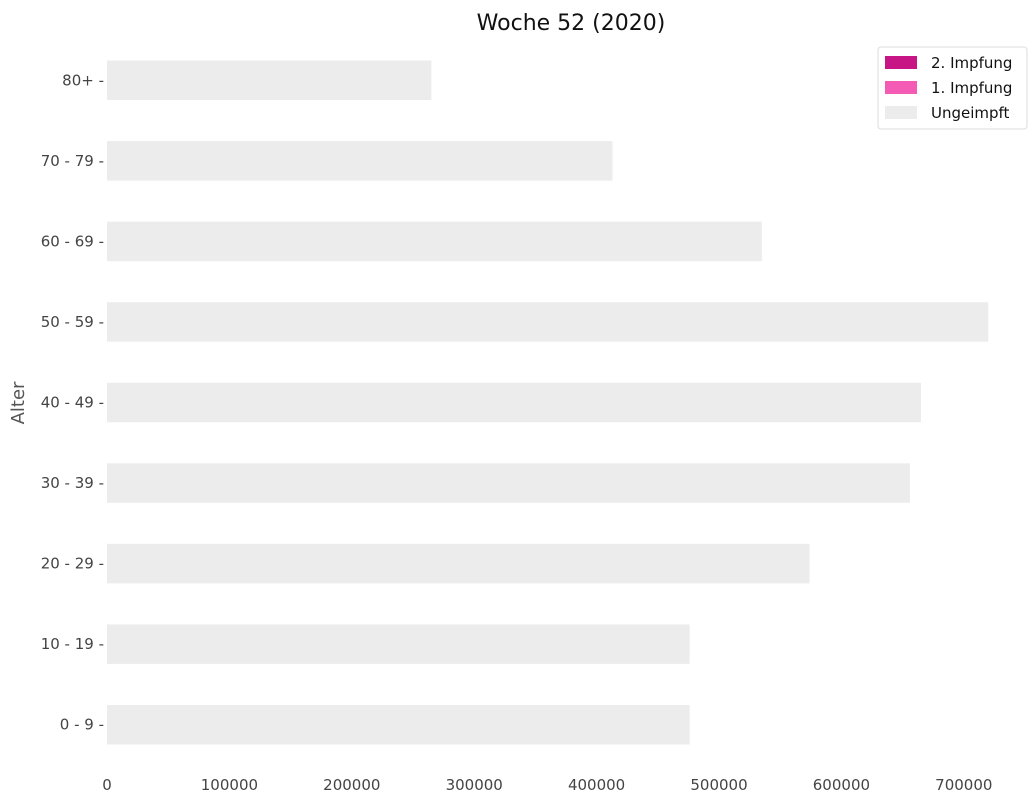 The width and height of the screenshot is (1034, 801). What do you see at coordinates (107, 785) in the screenshot?
I see `x-tick-label: 0` at bounding box center [107, 785].